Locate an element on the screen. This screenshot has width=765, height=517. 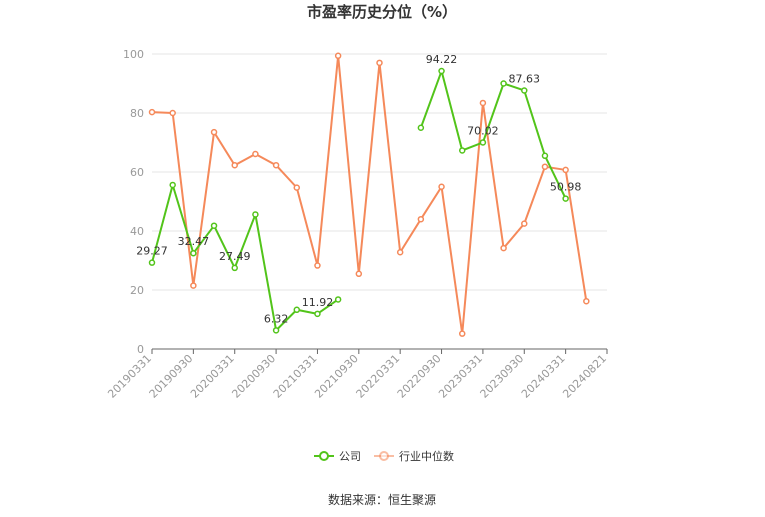
x-tick-label: 20200930 is located at coordinates (253, 376).